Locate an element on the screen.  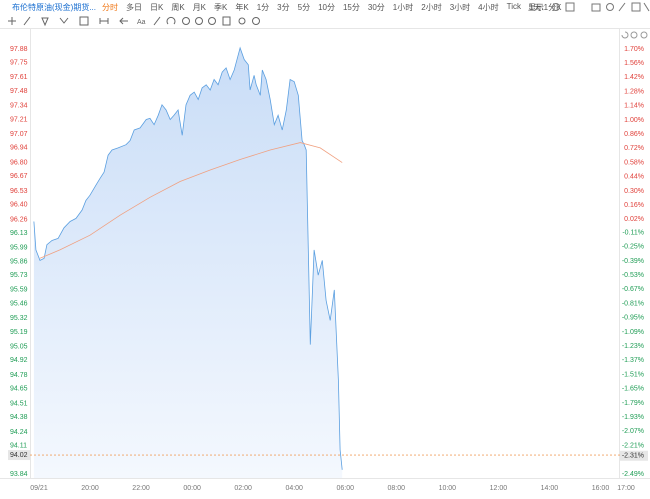
shape-tool is located at coordinates (45, 22).